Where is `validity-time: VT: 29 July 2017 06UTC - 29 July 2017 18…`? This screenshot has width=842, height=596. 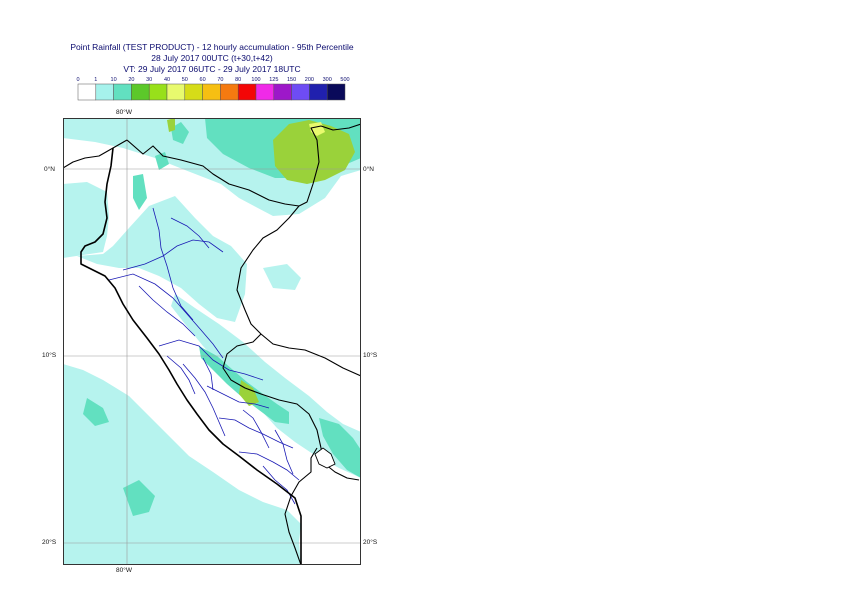 validity-time: VT: 29 July 2017 06UTC - 29 July 2017 18… is located at coordinates (212, 69).